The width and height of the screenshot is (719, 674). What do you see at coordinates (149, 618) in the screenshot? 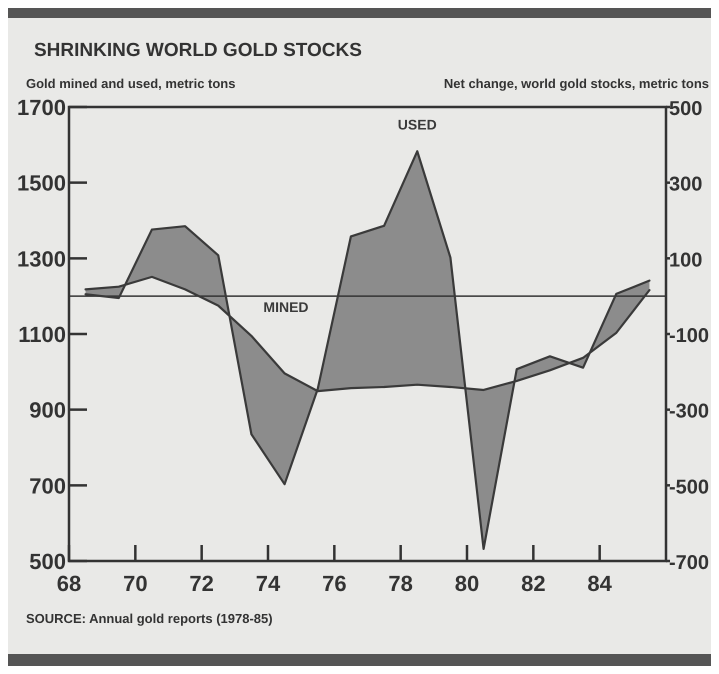
I see `source-note: SOURCE: Annual gold reports (1978-85)` at bounding box center [149, 618].